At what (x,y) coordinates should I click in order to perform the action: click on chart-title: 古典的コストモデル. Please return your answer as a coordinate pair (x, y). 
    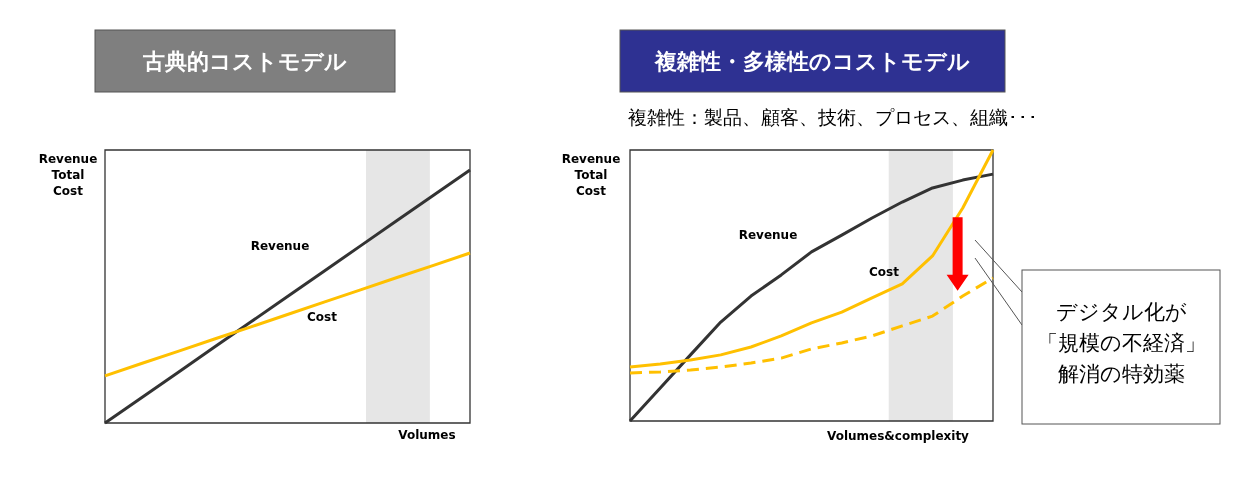
    Looking at the image, I should click on (244, 61).